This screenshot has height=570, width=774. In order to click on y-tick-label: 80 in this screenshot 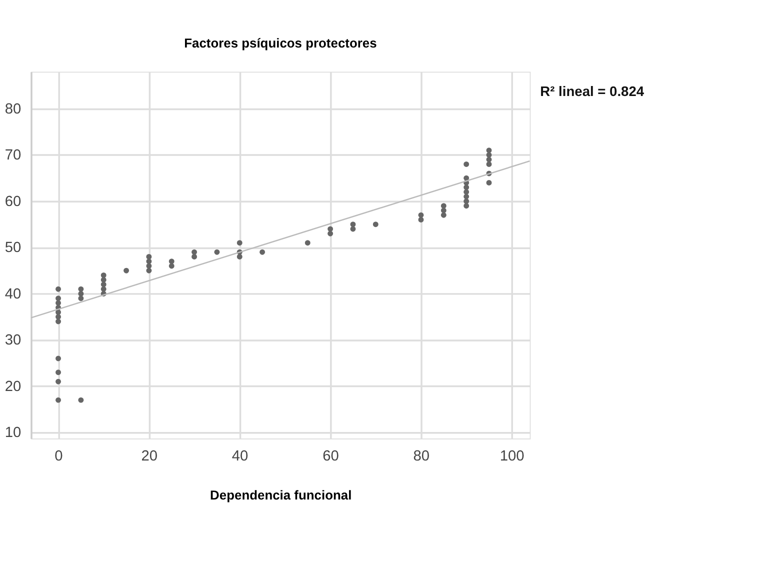, I will do `click(13, 109)`.